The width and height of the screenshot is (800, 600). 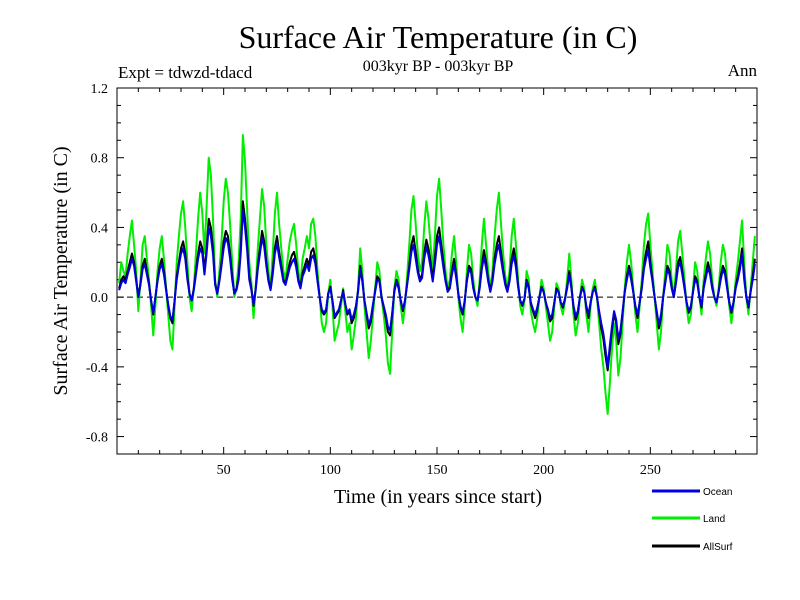 What do you see at coordinates (714, 519) in the screenshot?
I see `legend-label-land: Land` at bounding box center [714, 519].